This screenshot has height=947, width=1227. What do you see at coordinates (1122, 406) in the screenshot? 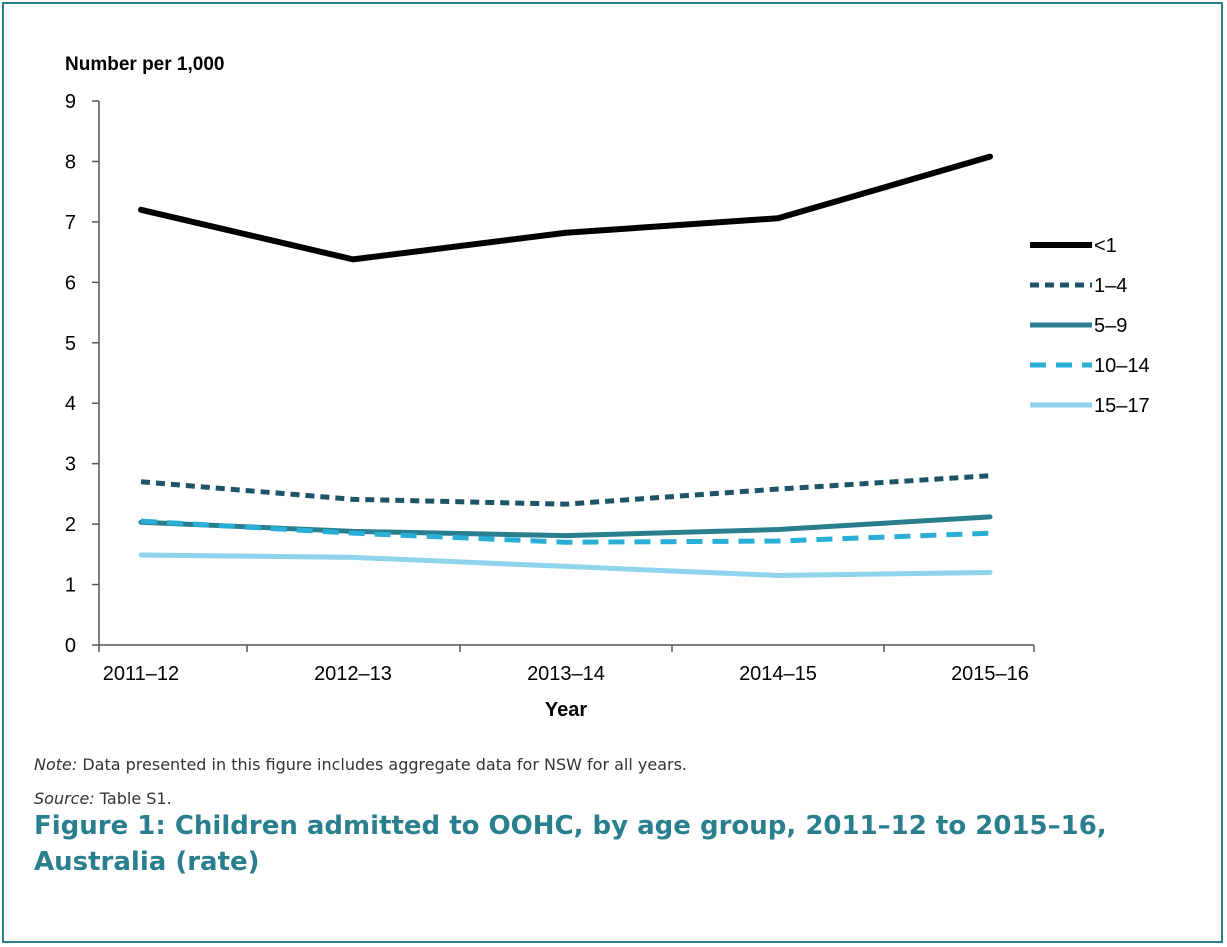
I see `legend-label: 15–17` at bounding box center [1122, 406].